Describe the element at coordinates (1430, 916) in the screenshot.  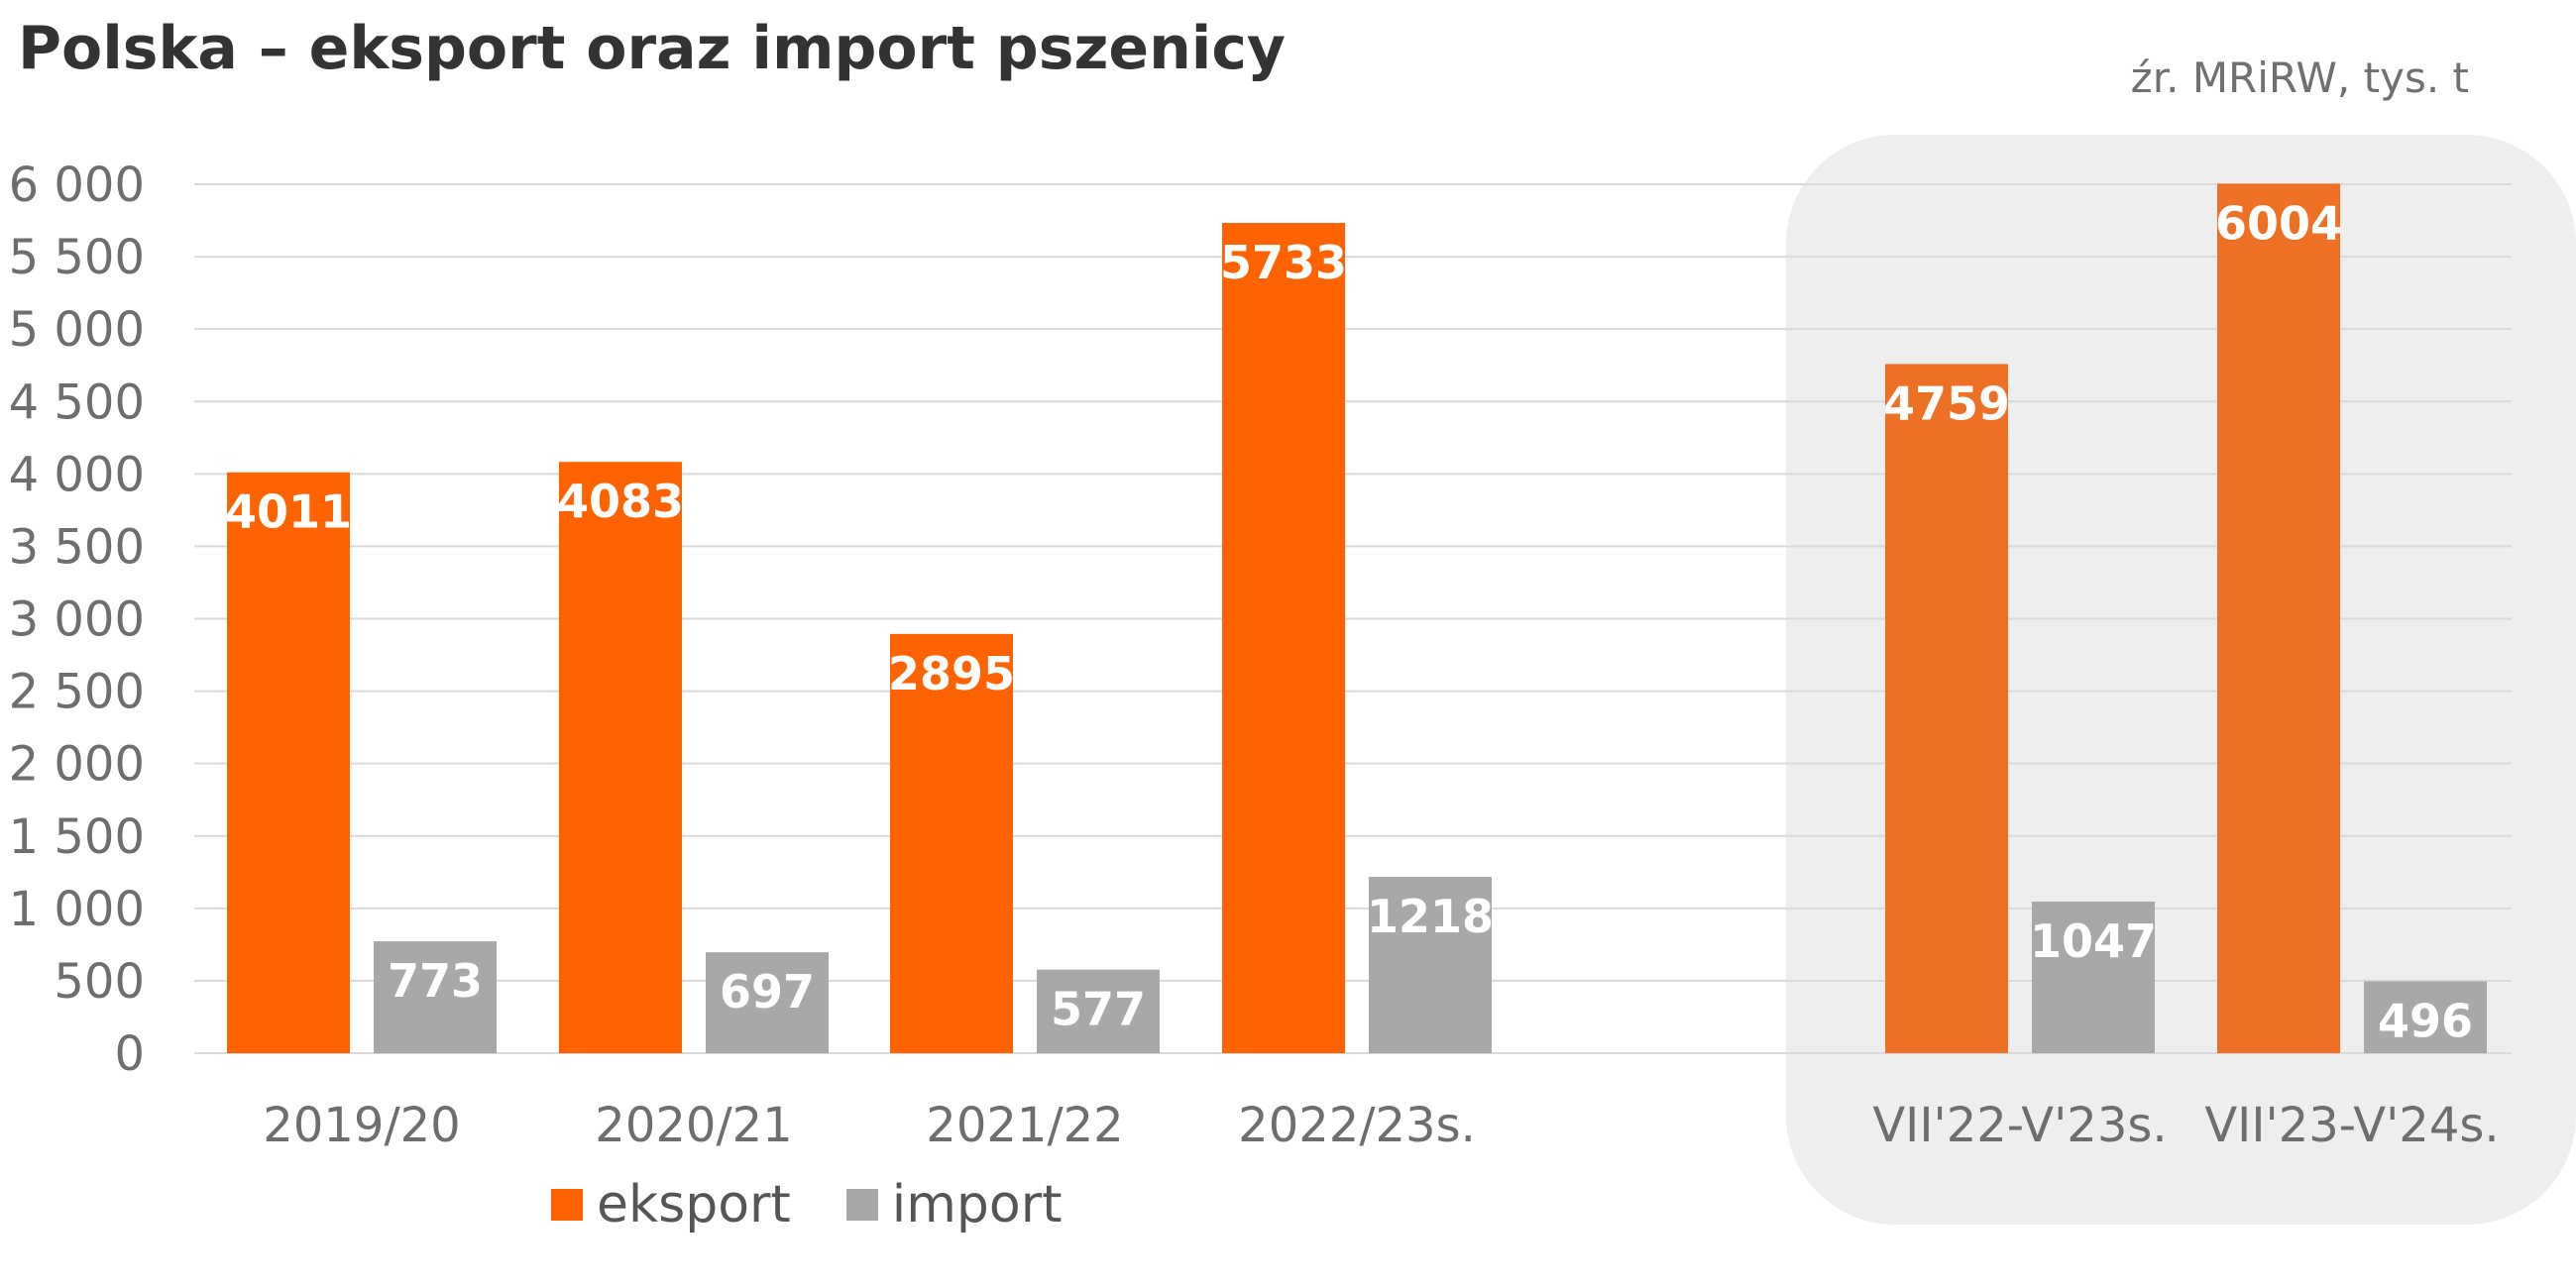
I see `data-label-import: 1218` at that location.